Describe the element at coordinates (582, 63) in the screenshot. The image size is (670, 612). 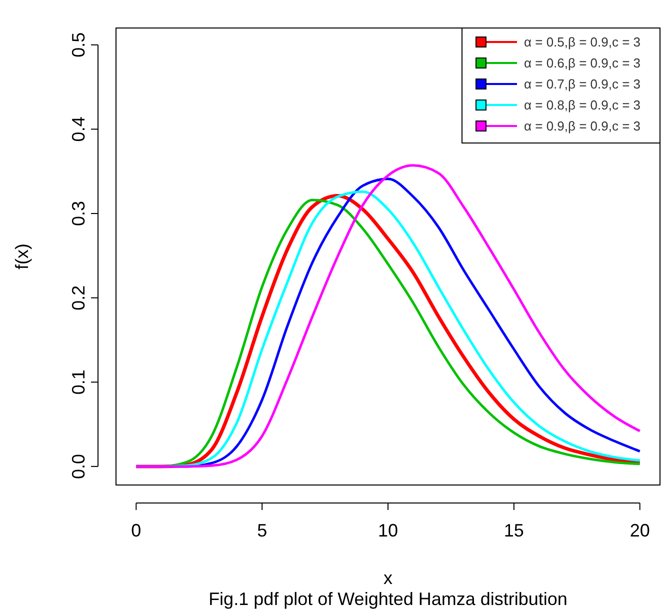
I see `legend-label: α = 0.6,β = 0.9,c = 3` at that location.